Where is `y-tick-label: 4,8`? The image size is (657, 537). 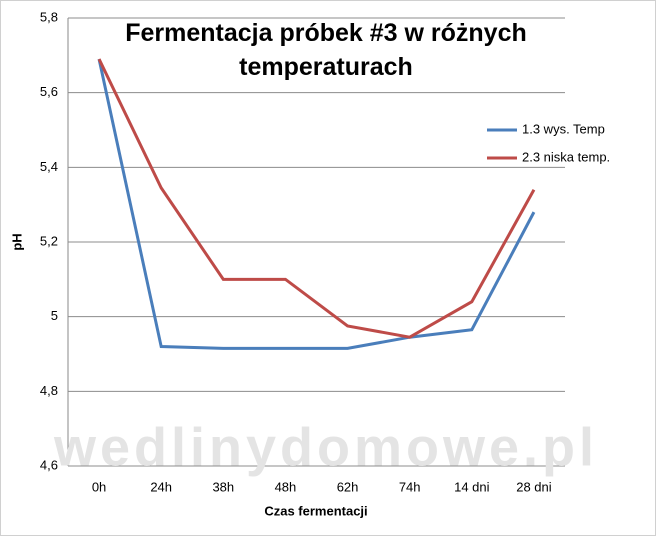 y-tick-label: 4,8 is located at coordinates (49, 390).